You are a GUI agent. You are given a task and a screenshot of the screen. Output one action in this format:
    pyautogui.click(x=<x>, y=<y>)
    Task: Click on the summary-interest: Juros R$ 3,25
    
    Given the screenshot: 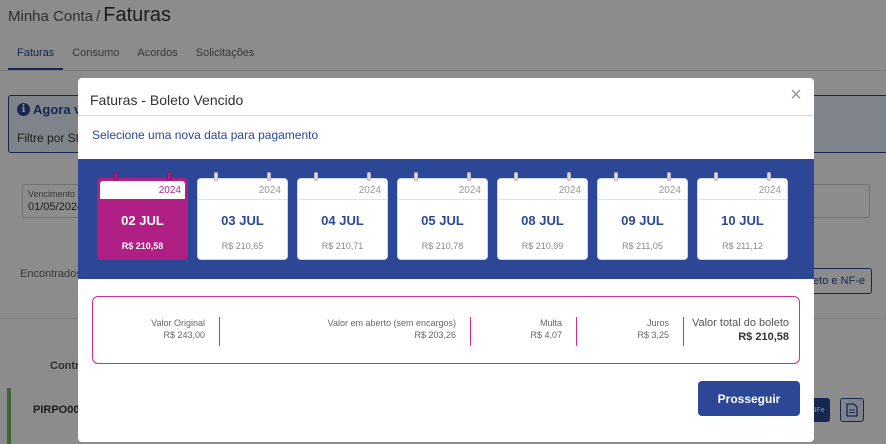 What is the action you would take?
    pyautogui.click(x=629, y=331)
    